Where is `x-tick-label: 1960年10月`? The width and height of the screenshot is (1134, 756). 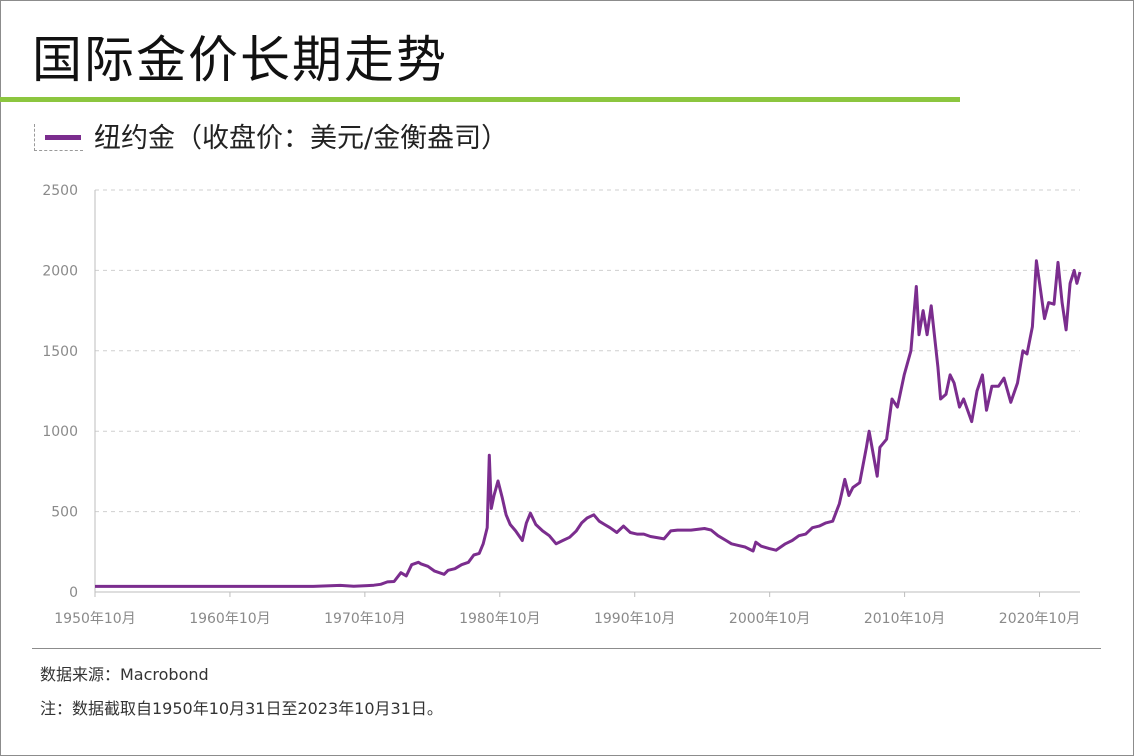
x-tick-label: 1960年10月 is located at coordinates (229, 619).